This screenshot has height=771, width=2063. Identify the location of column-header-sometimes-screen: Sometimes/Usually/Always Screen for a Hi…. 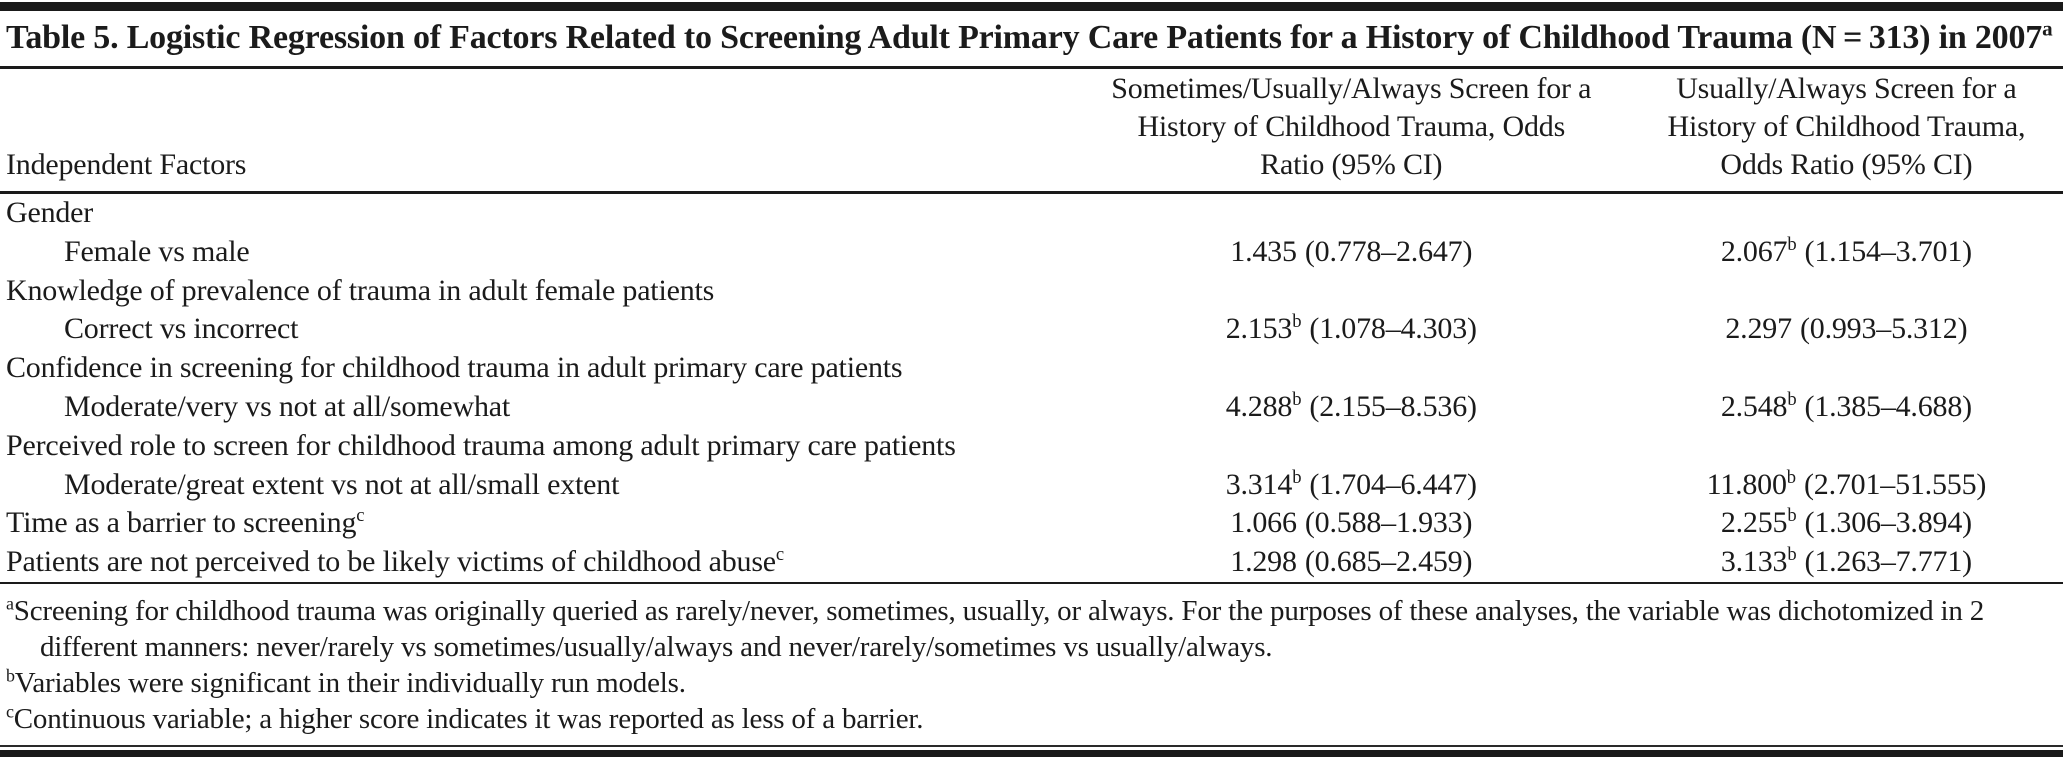
(1351, 131).